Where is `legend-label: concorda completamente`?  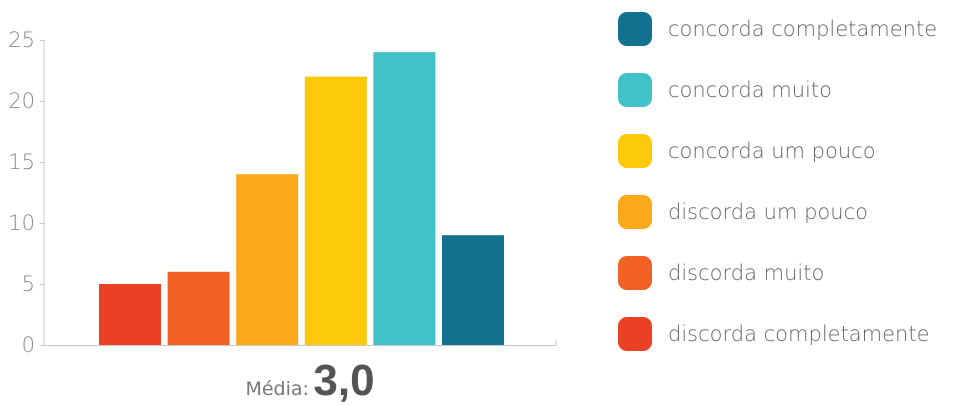 legend-label: concorda completamente is located at coordinates (803, 29).